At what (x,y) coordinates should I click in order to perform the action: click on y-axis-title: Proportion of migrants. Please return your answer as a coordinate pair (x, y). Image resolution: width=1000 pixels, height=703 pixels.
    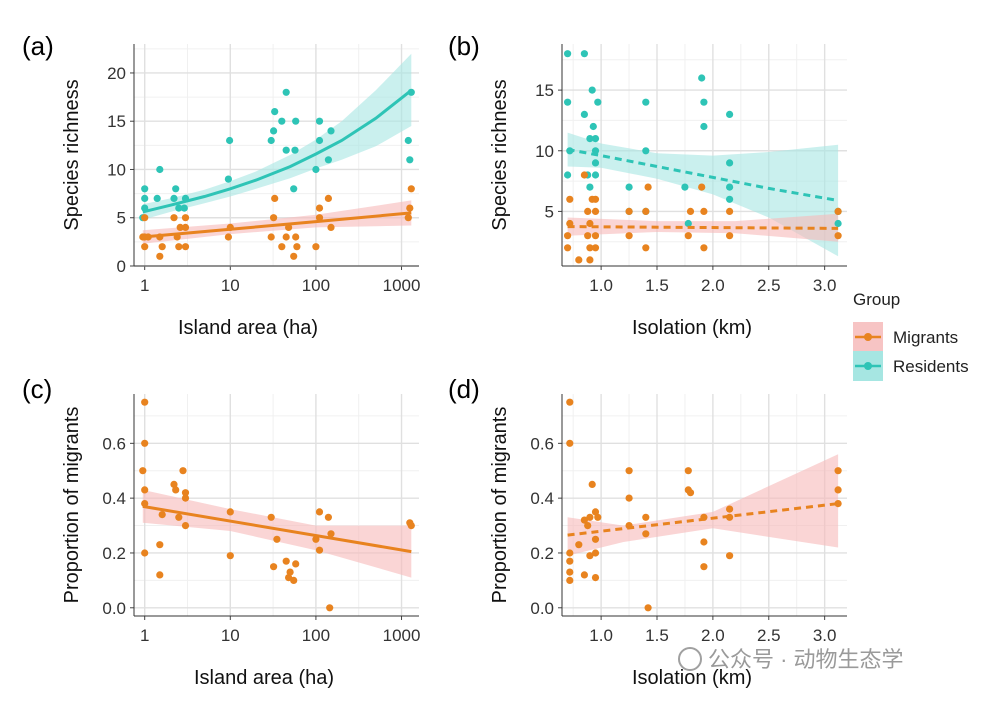
    Looking at the image, I should click on (500, 505).